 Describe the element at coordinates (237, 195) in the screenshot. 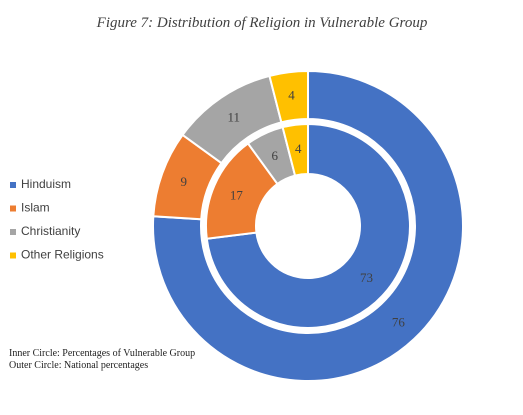

I see `inner-label-islam: 17` at that location.